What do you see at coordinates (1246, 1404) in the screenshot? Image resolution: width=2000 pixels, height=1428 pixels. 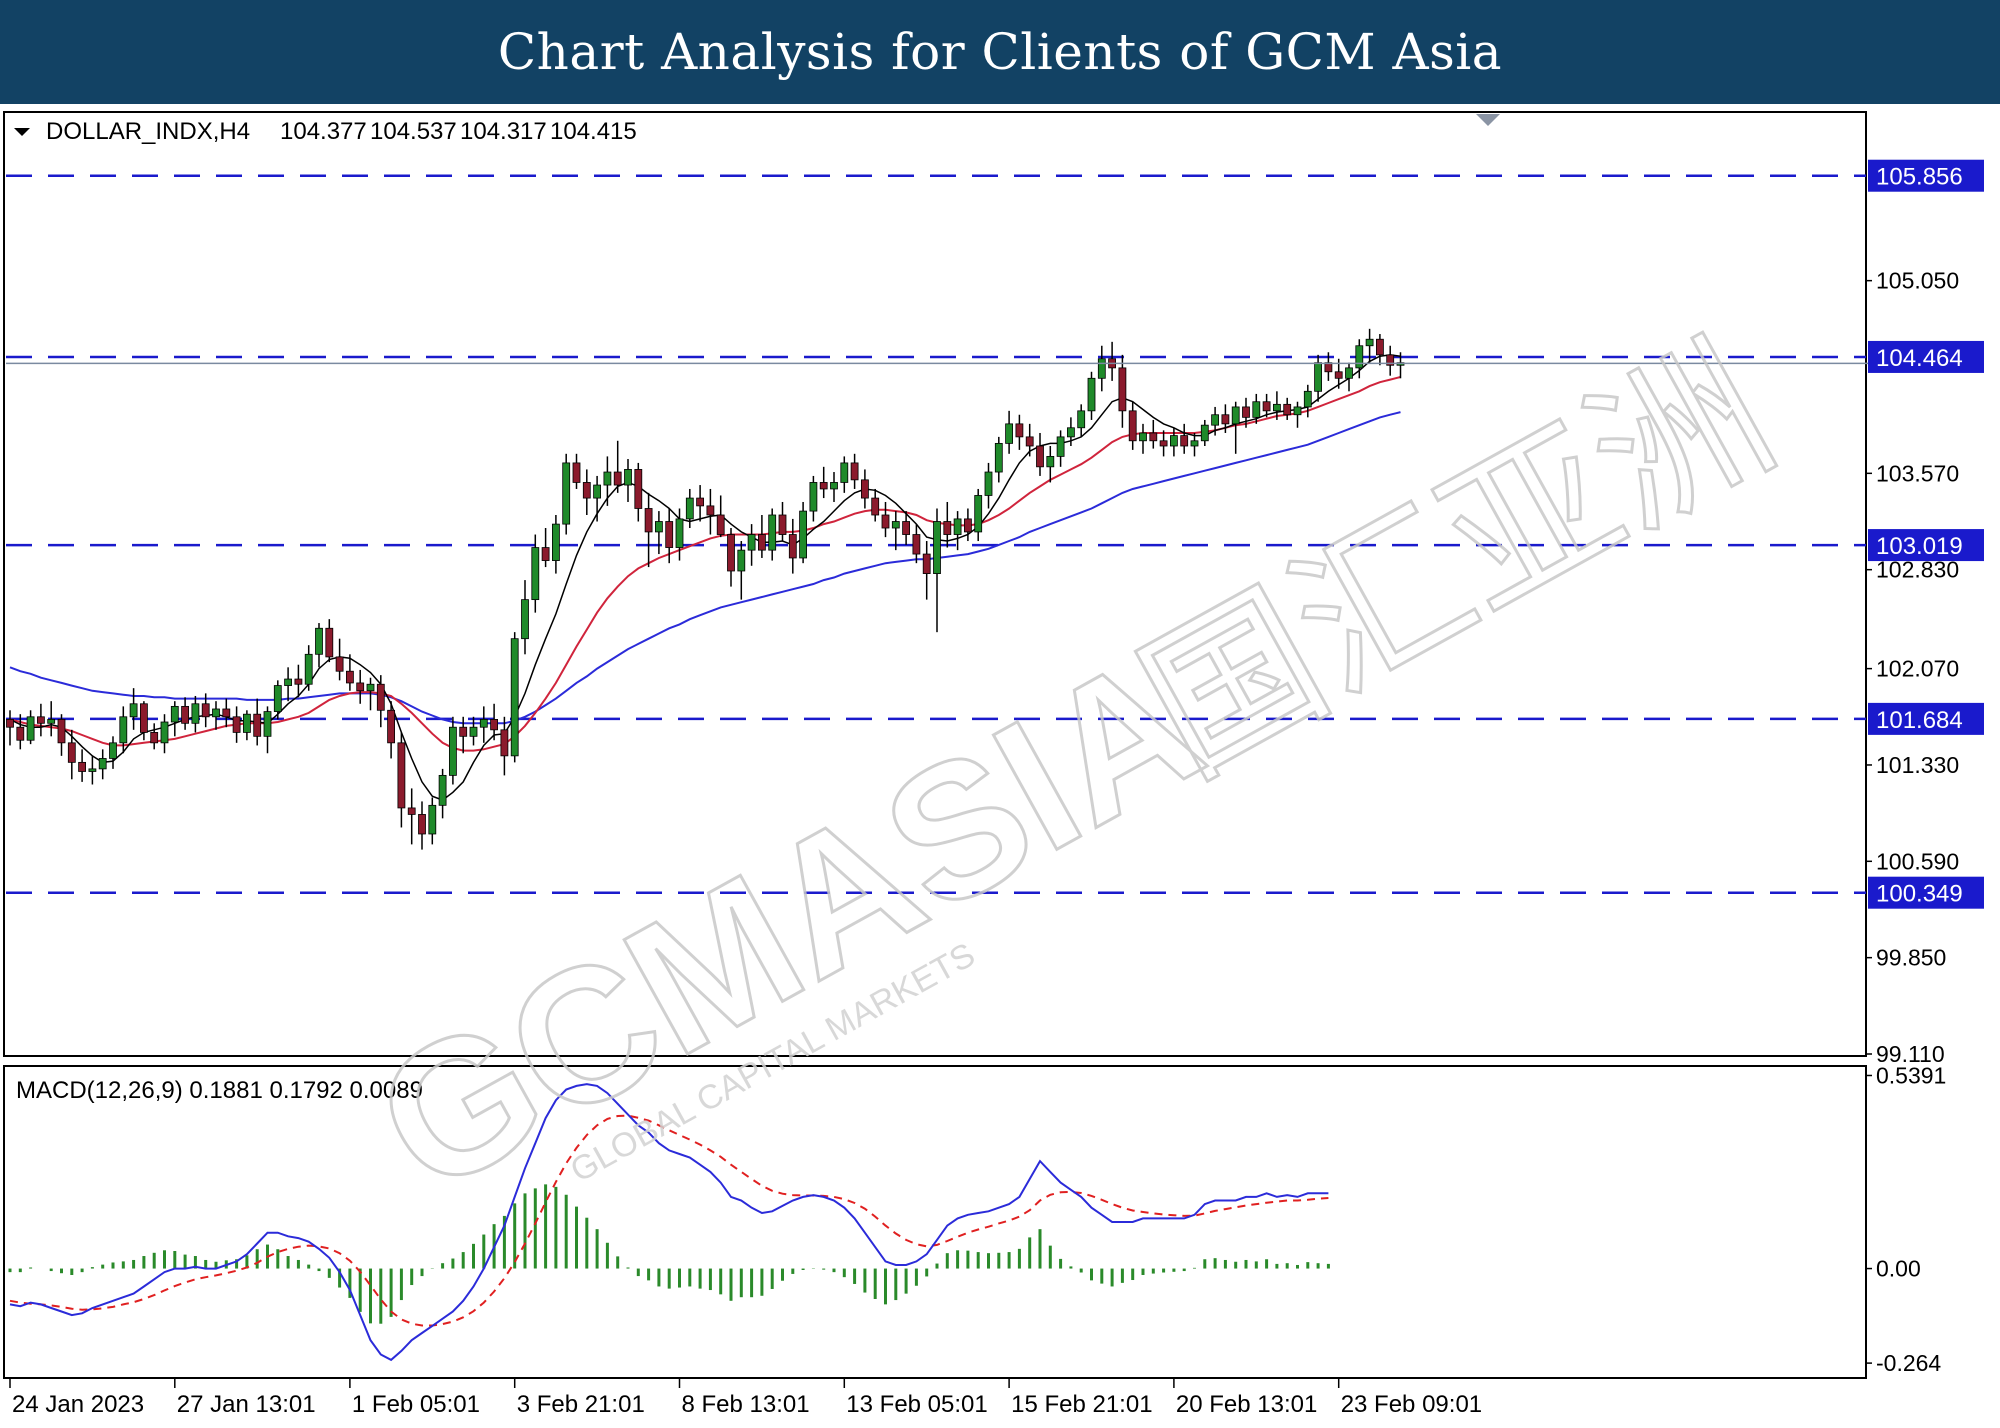 I see `time-tick-label: 20 Feb 13:01` at bounding box center [1246, 1404].